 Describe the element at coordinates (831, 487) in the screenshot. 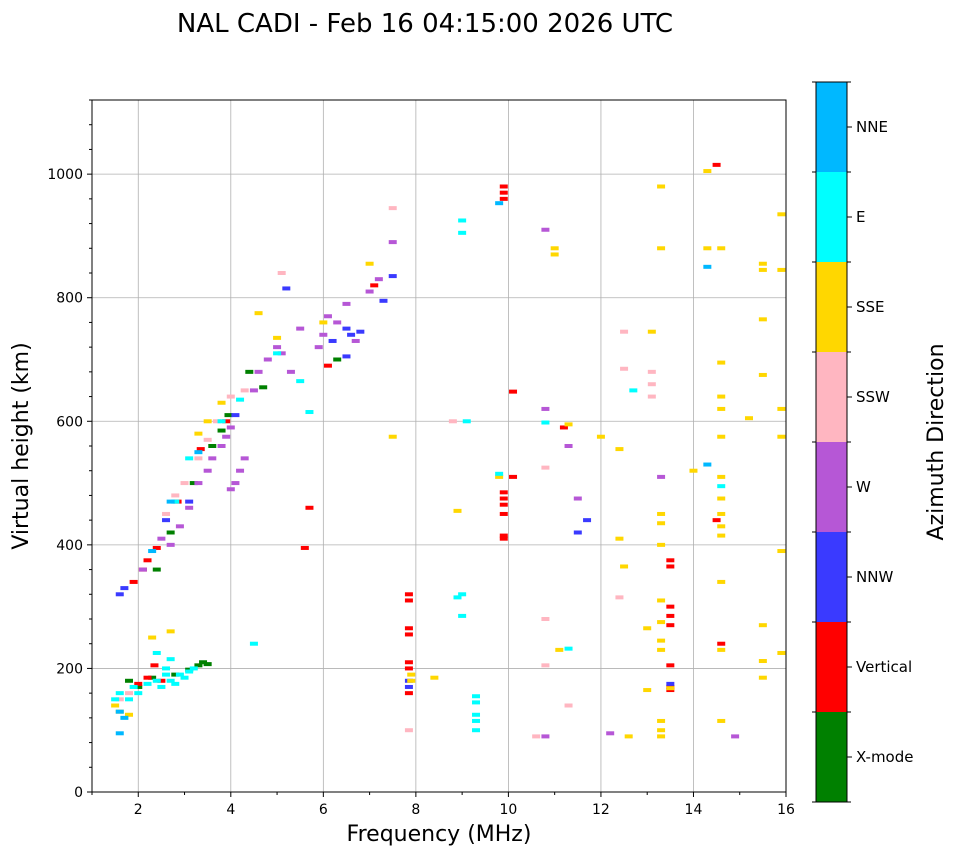

I see `colorbar-segment-w` at that location.